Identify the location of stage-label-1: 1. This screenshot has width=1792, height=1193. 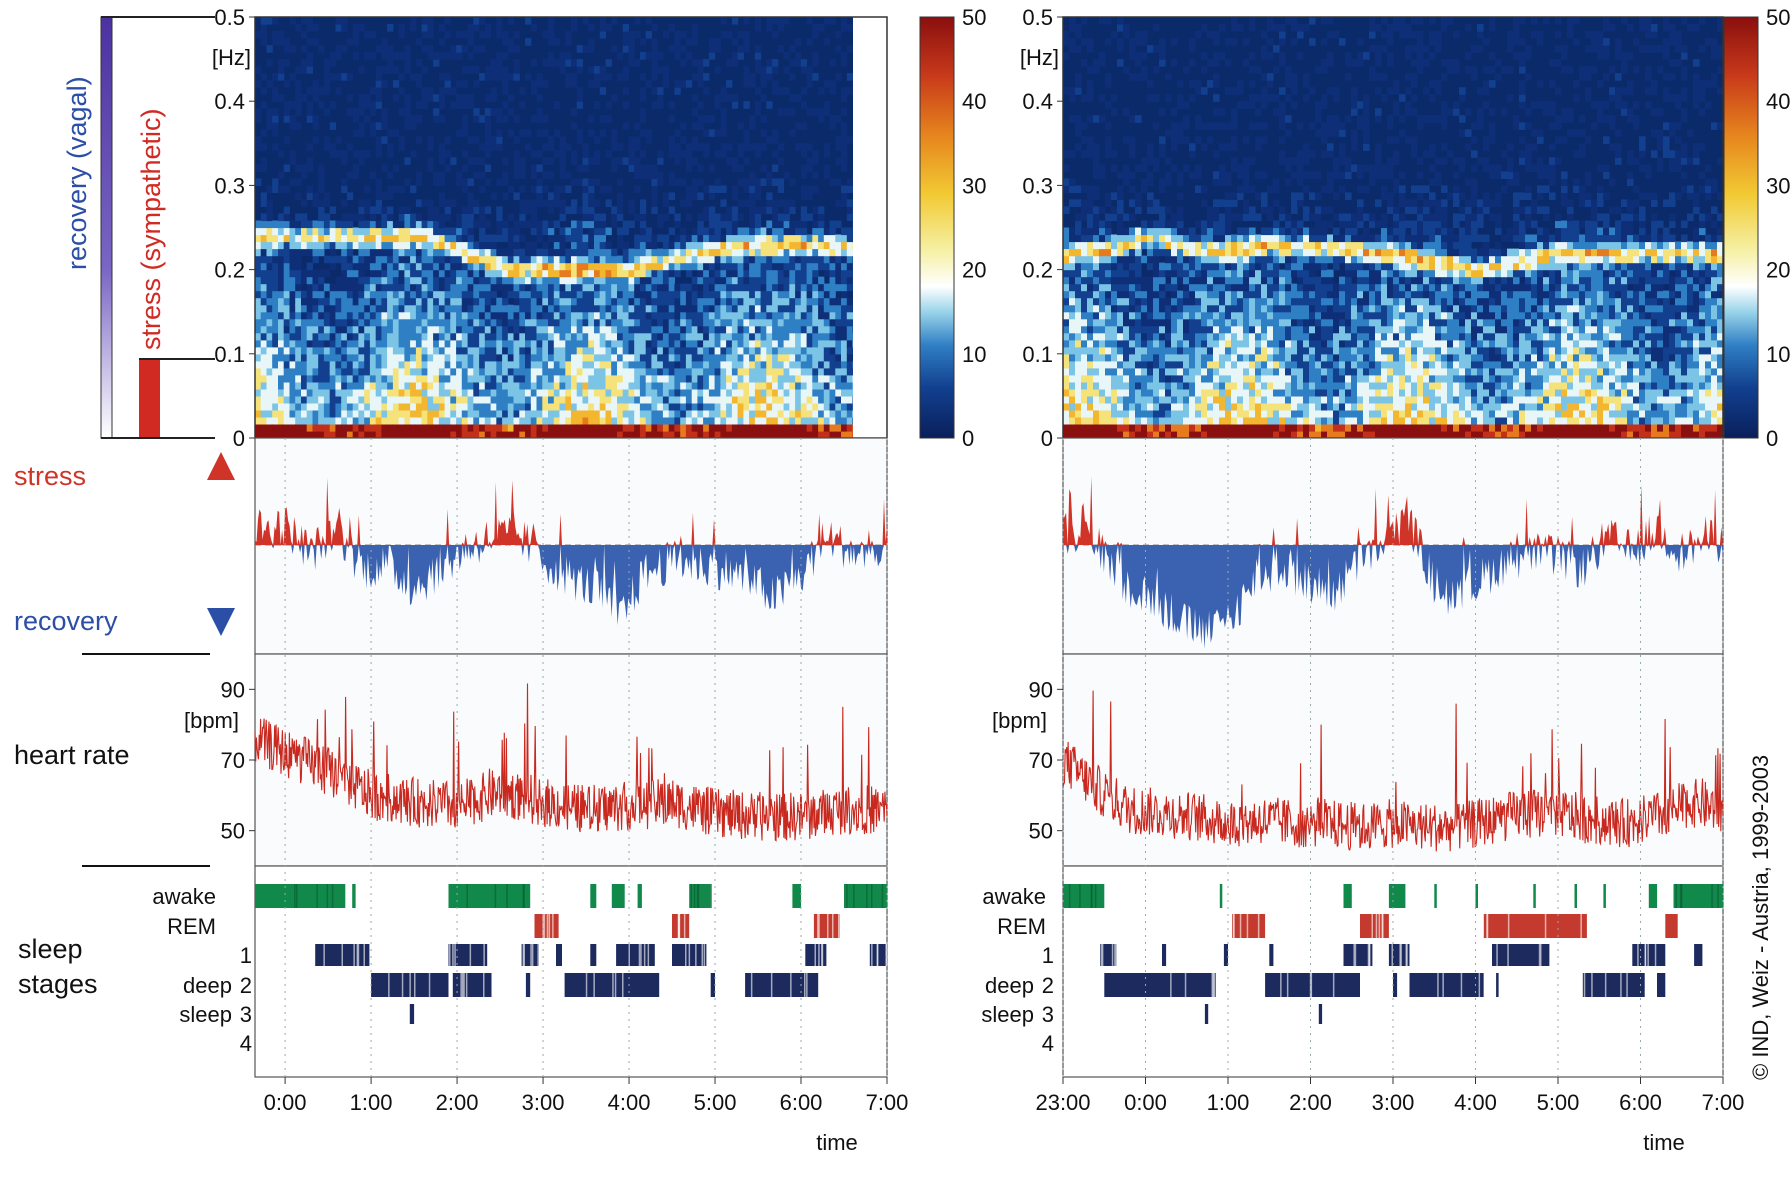
(1048, 955).